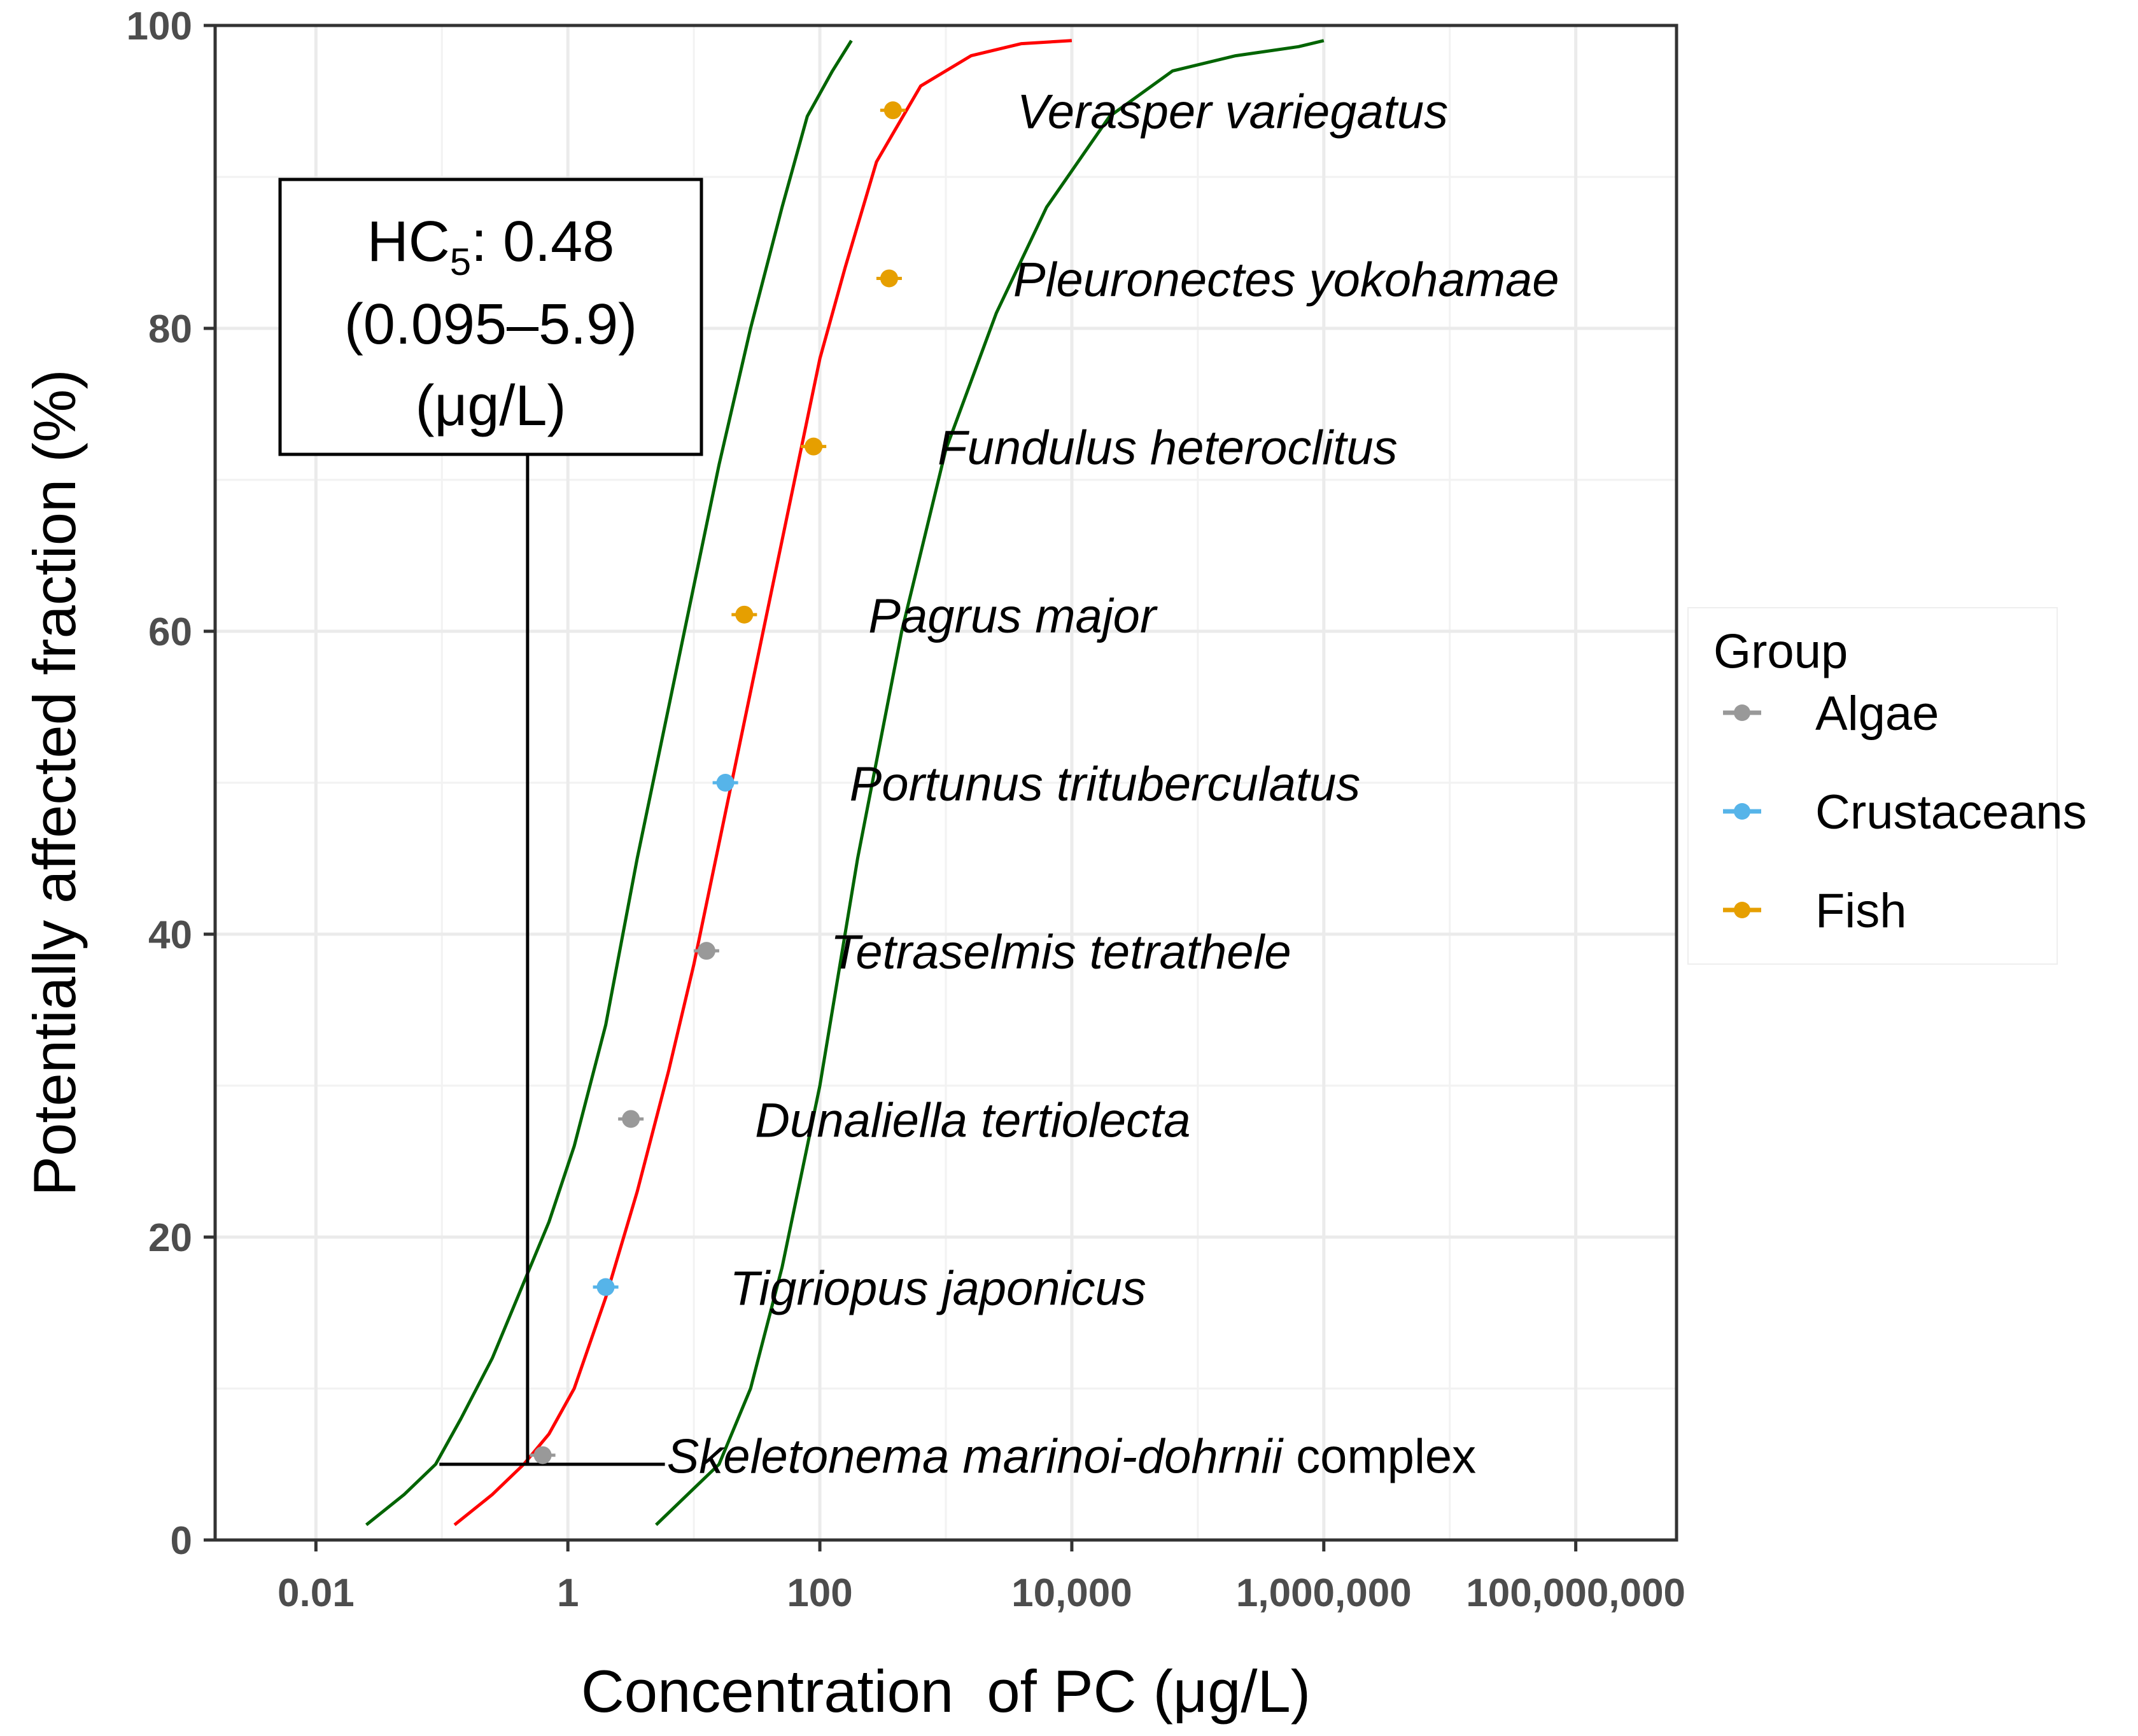  I want to click on species-name: Verasper variegatus, so click(1232, 112).